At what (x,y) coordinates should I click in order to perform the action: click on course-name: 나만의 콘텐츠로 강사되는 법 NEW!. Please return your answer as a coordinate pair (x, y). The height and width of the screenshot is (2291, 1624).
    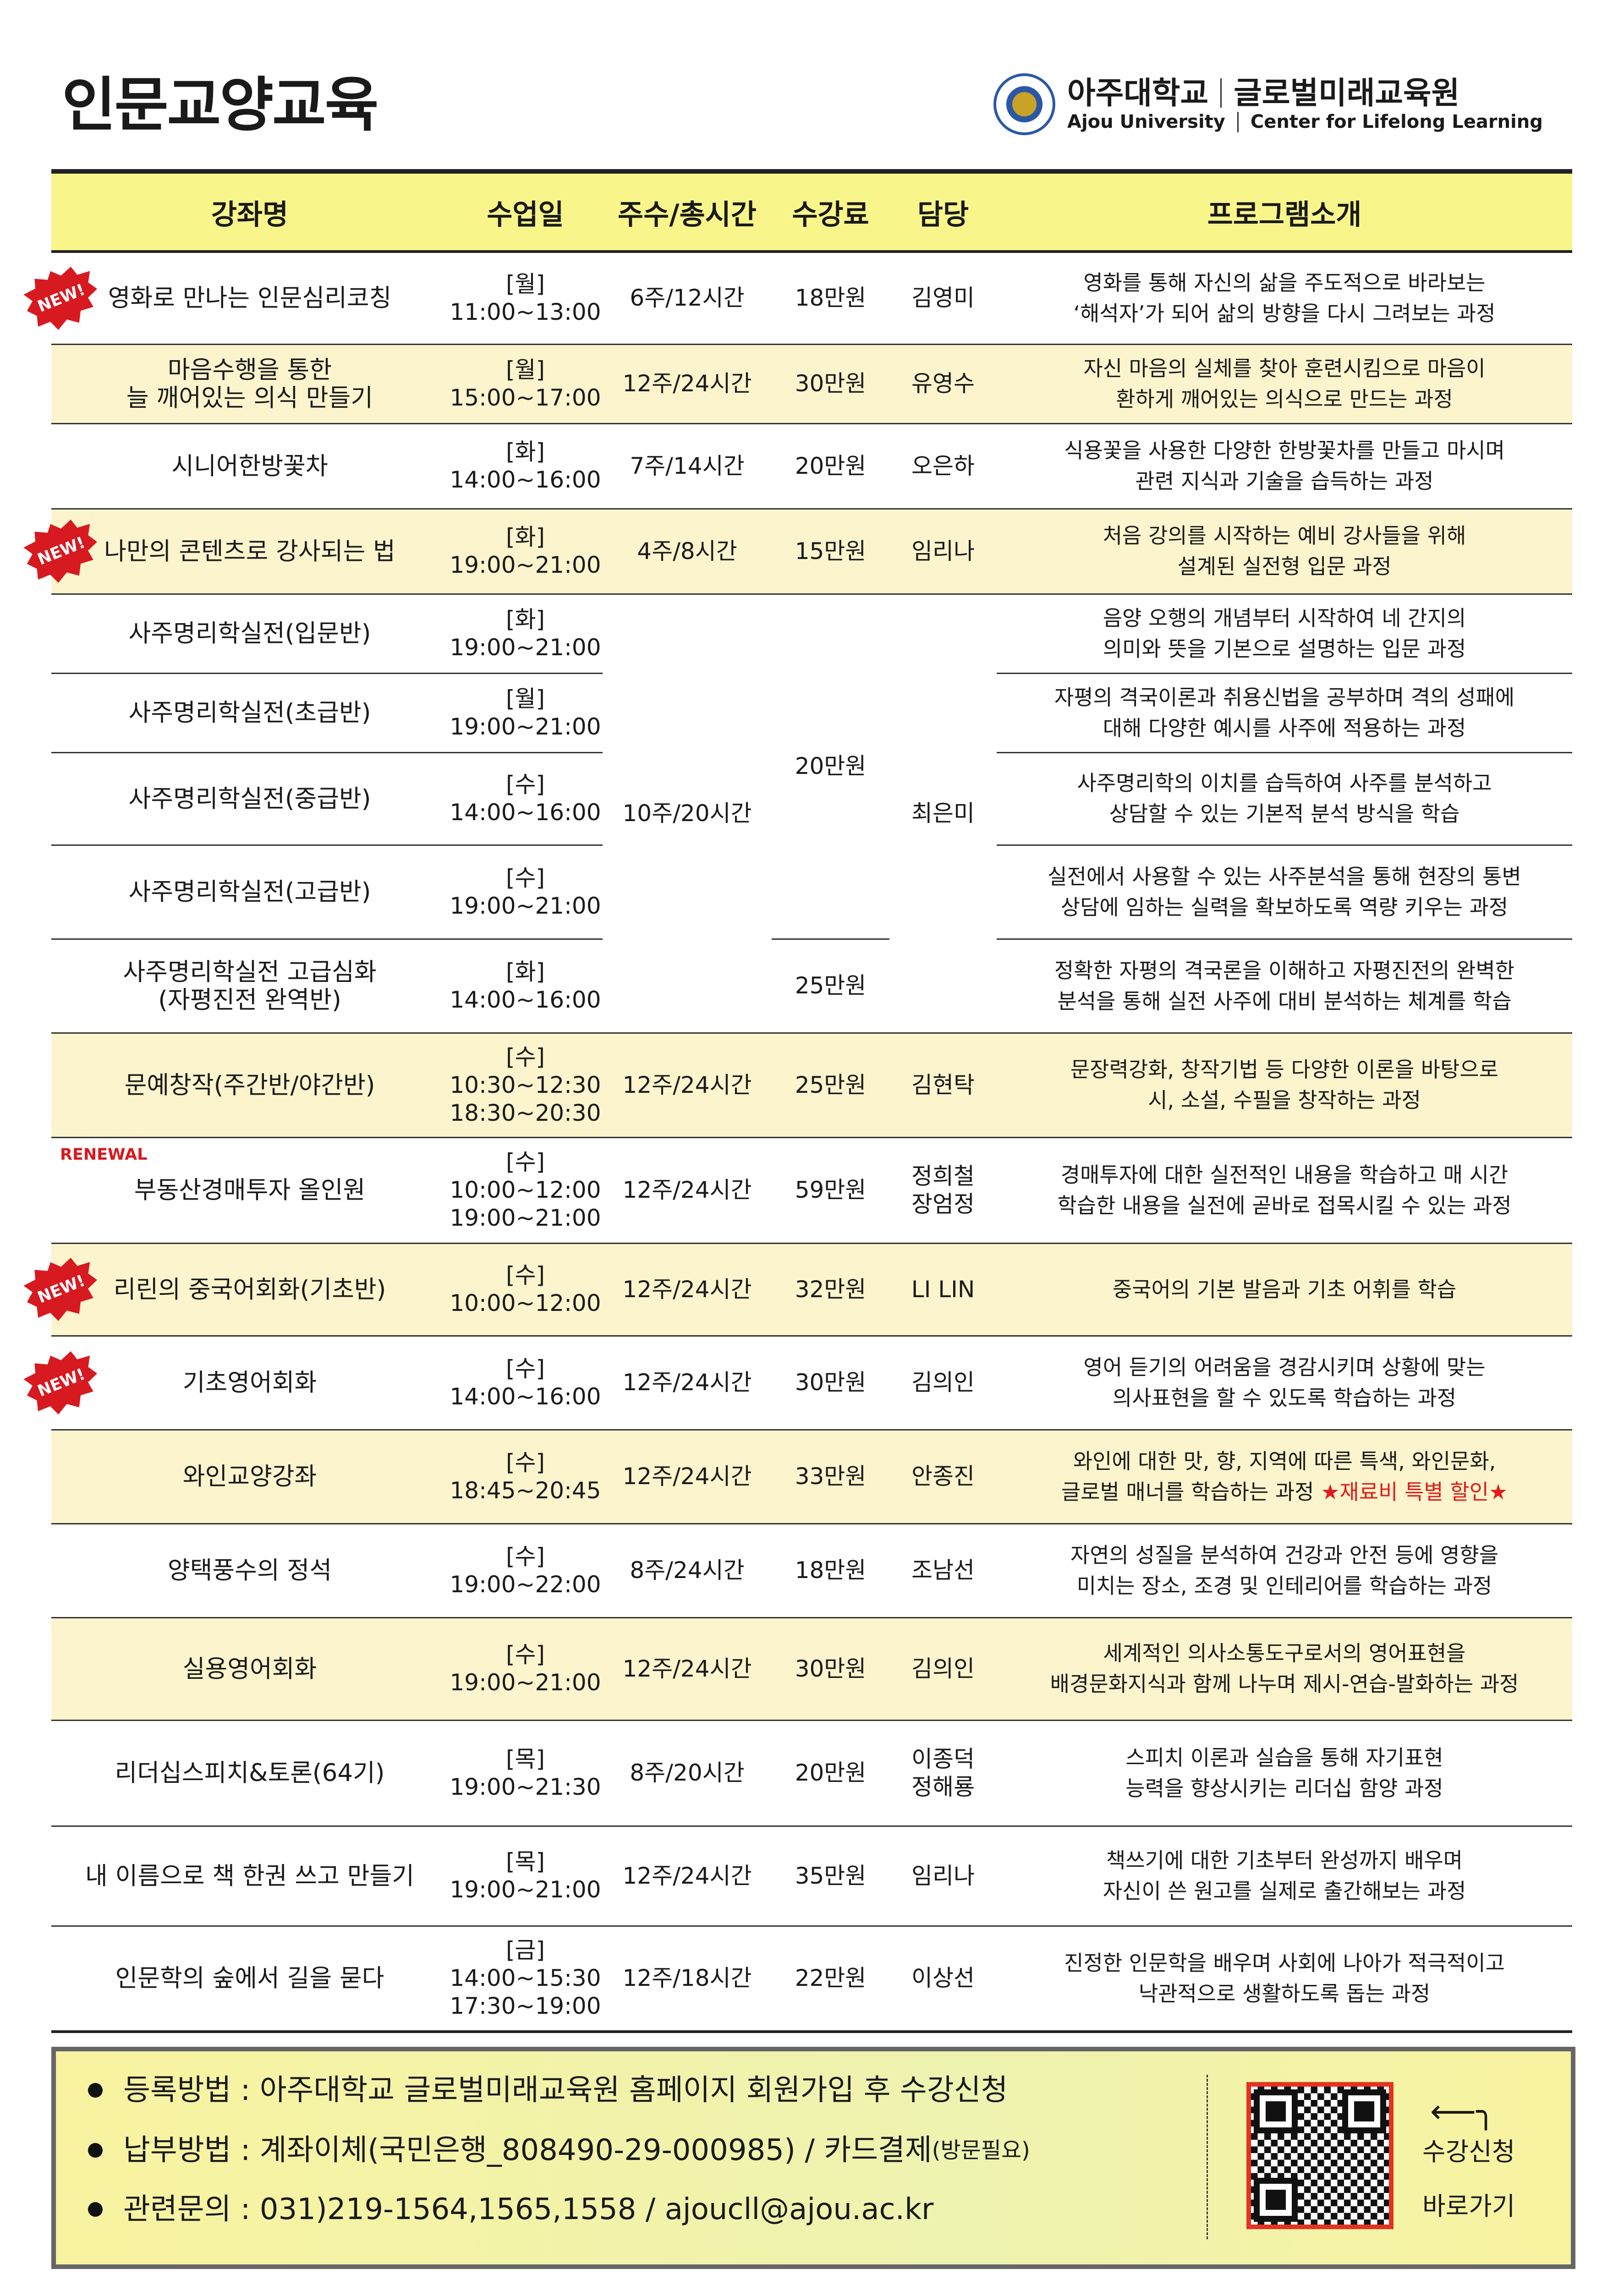
    Looking at the image, I should click on (249, 551).